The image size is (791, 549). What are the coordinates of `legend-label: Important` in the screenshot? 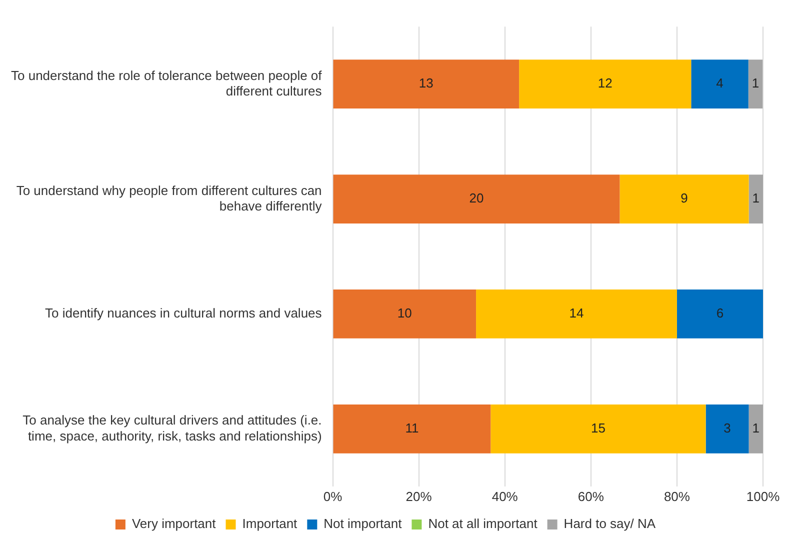 It's located at (270, 524).